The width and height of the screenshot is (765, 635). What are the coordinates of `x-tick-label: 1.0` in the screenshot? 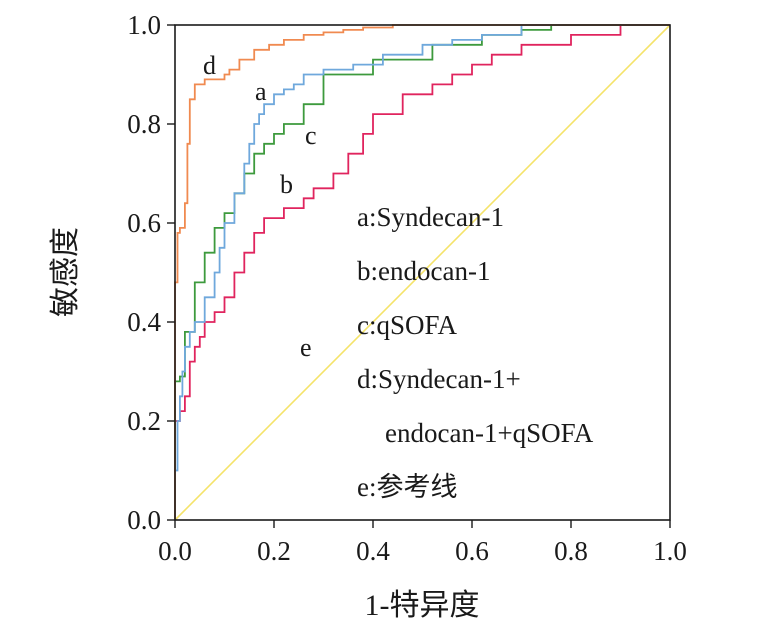 It's located at (670, 551).